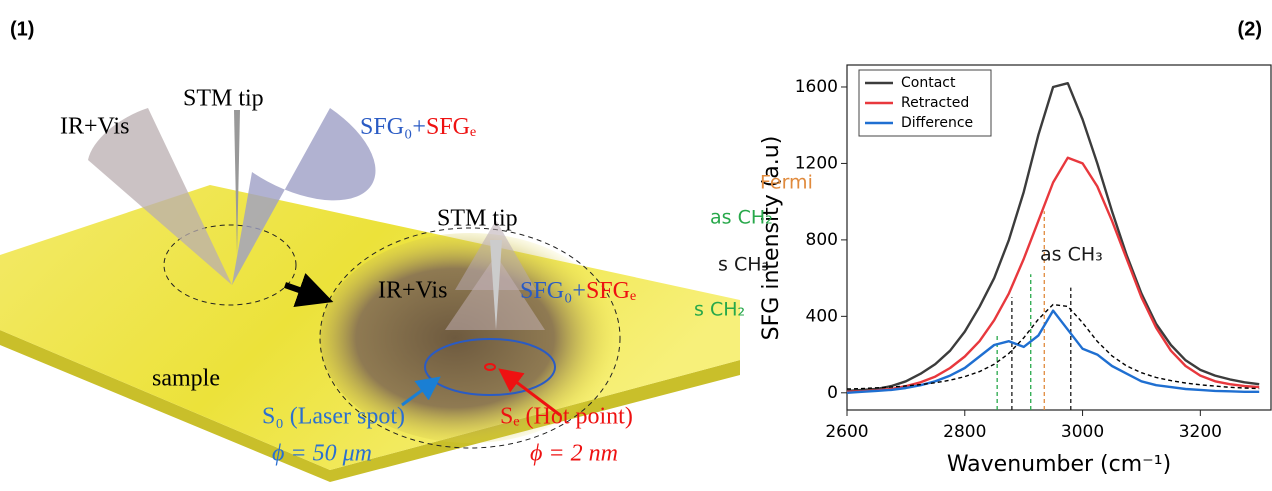 This screenshot has height=491, width=1272. What do you see at coordinates (566, 417) in the screenshot?
I see `hot-label: Sₑ (Hot point)` at bounding box center [566, 417].